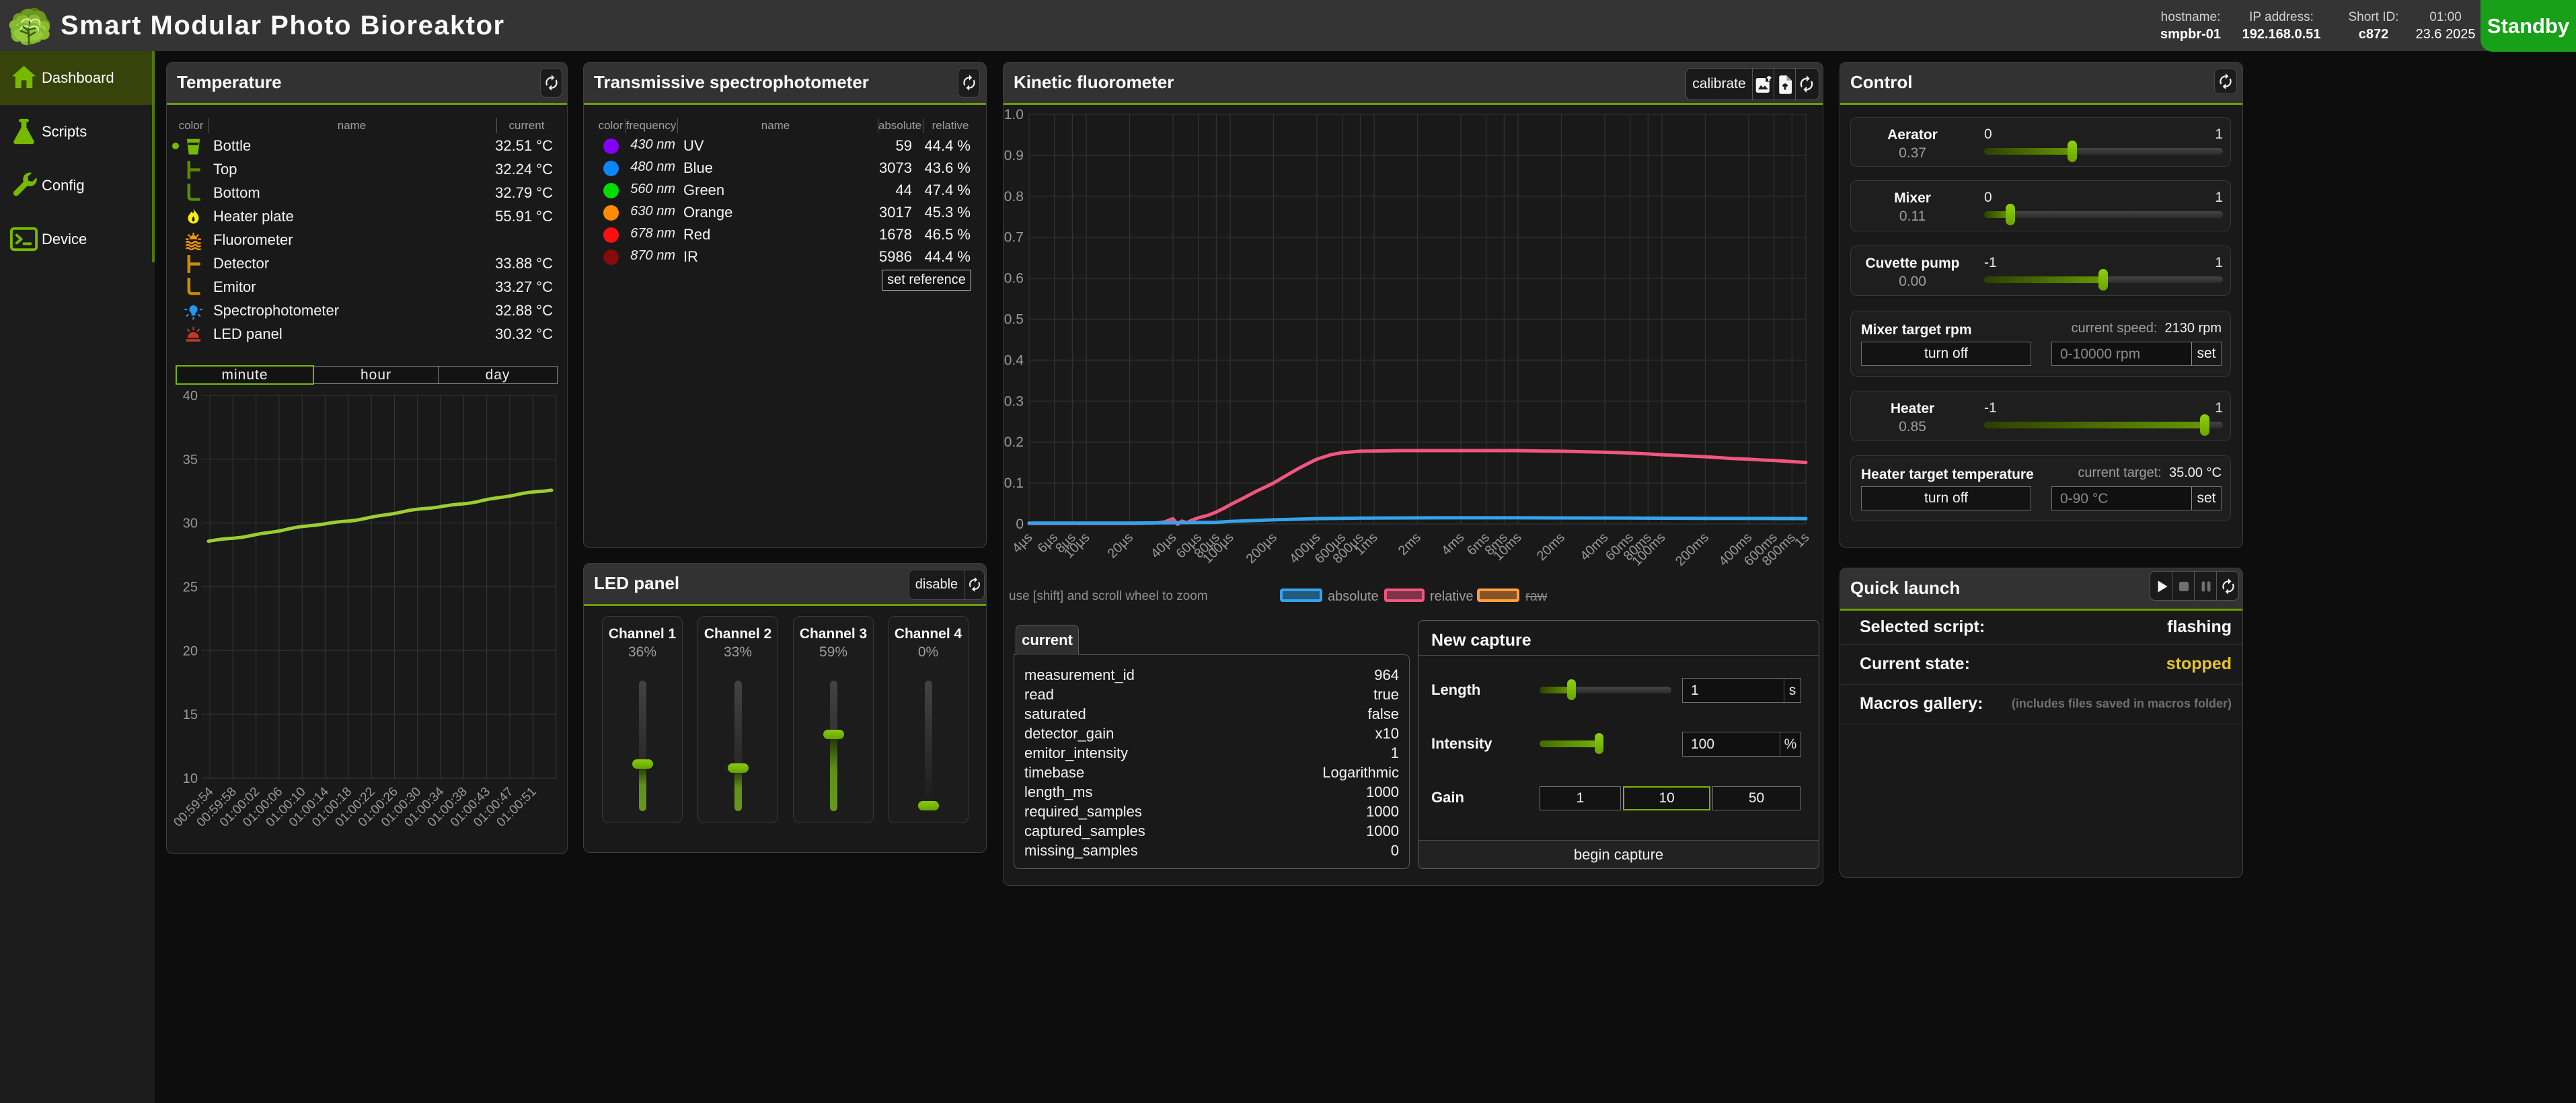 Image resolution: width=2576 pixels, height=1103 pixels. Describe the element at coordinates (1023, 543) in the screenshot. I see `svg-text: 4µs` at that location.